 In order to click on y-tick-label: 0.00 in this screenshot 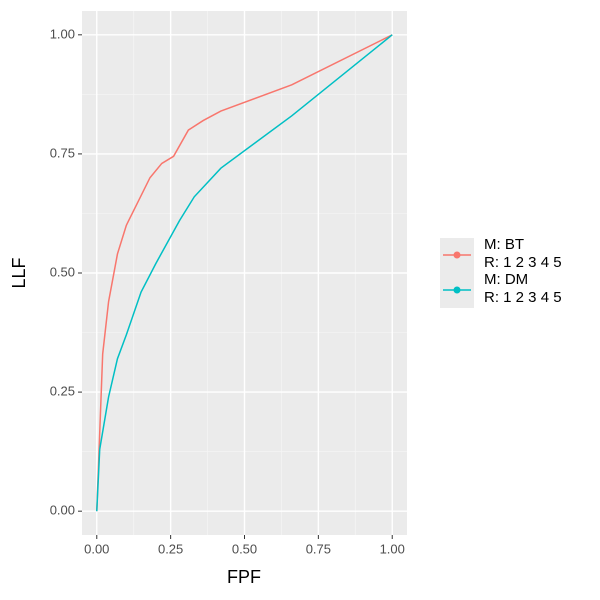, I will do `click(62, 510)`.